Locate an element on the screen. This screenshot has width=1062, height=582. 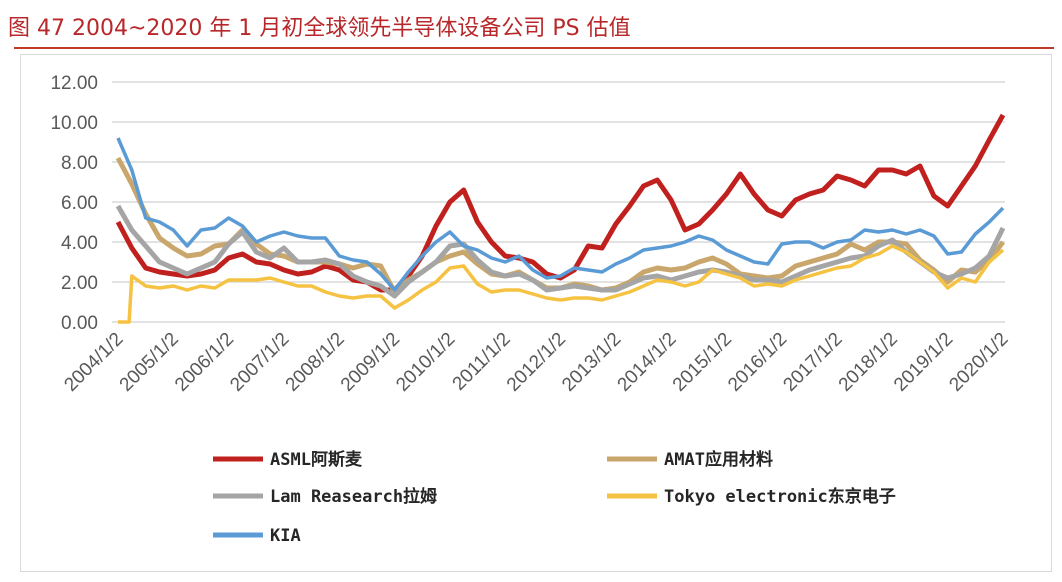
legend-label: AMAT应用材料 is located at coordinates (718, 459).